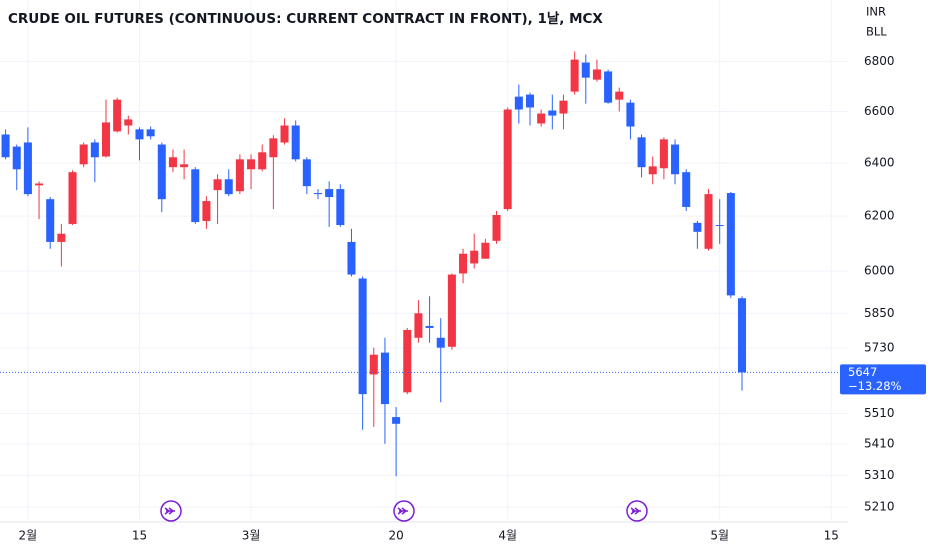 The image size is (932, 550). What do you see at coordinates (876, 32) in the screenshot?
I see `unit-label: BLL` at bounding box center [876, 32].